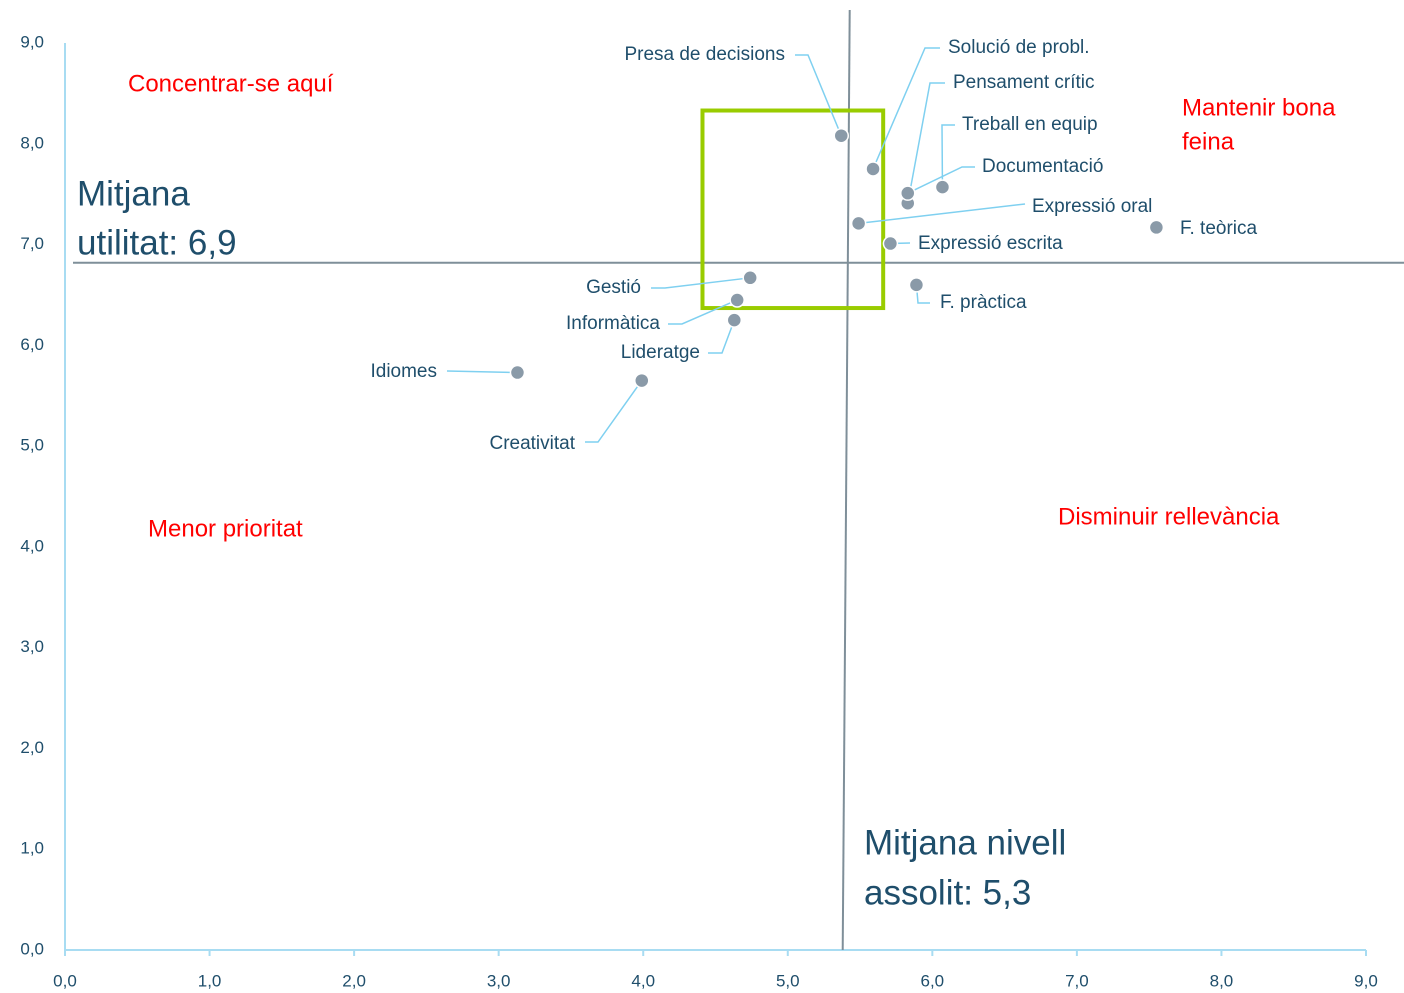  What do you see at coordinates (133, 193) in the screenshot?
I see `mean-y-label: Mitjana` at bounding box center [133, 193].